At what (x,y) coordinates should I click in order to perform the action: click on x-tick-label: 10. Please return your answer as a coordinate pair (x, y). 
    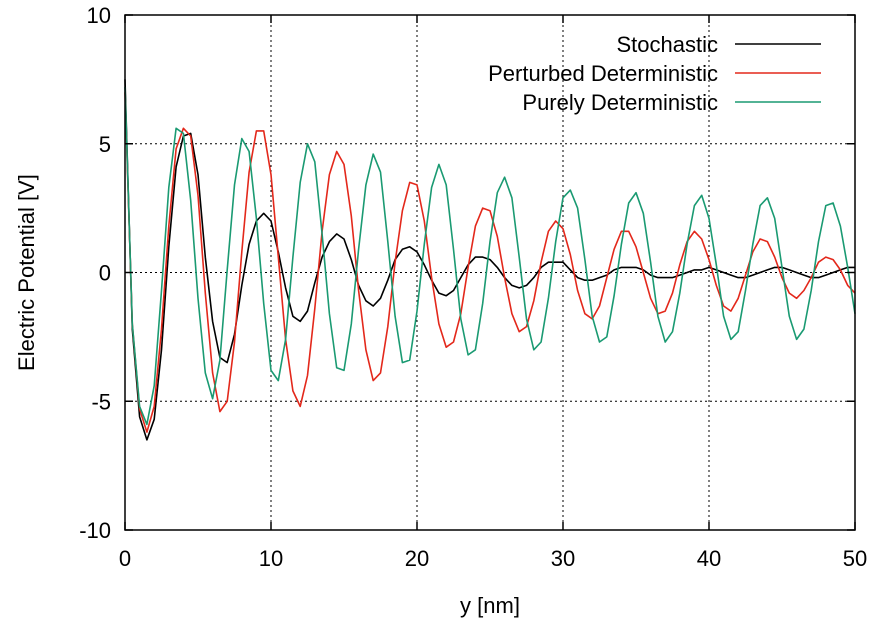
    Looking at the image, I should click on (271, 558).